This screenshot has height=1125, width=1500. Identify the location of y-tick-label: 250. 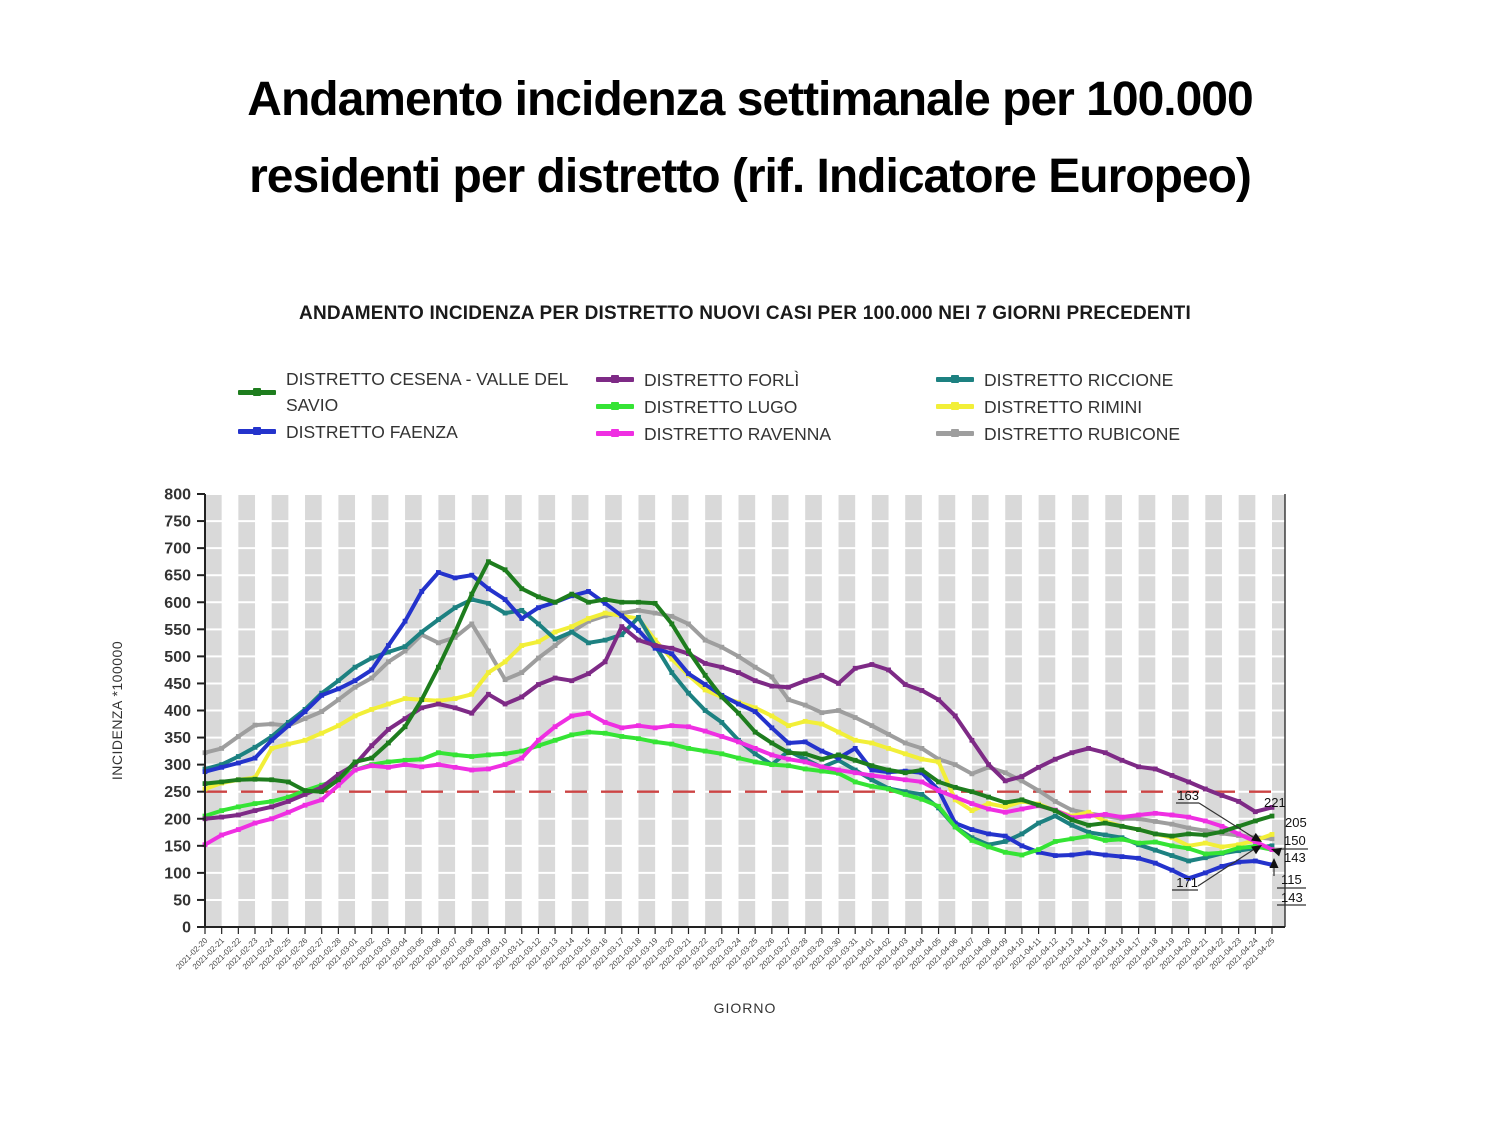
(177, 792).